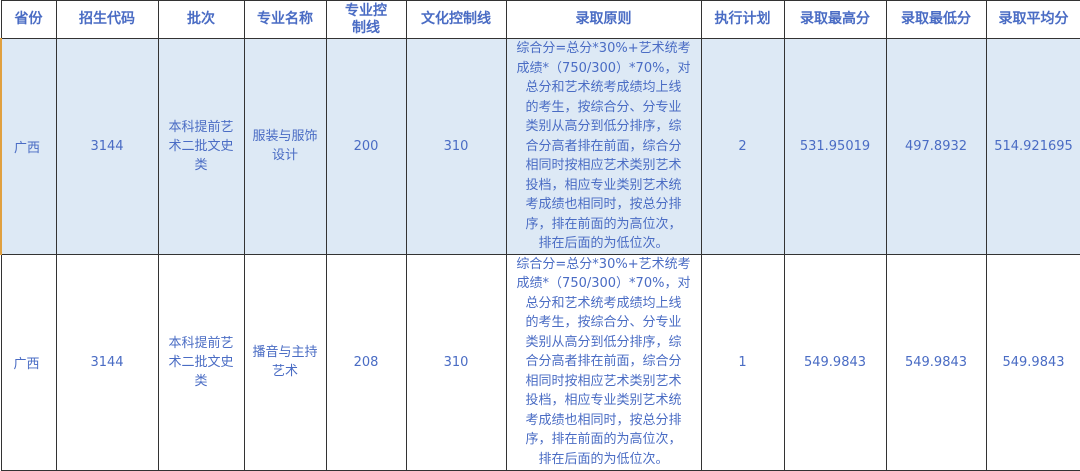  Describe the element at coordinates (456, 19) in the screenshot. I see `header-culture-line: 文化控制线` at that location.